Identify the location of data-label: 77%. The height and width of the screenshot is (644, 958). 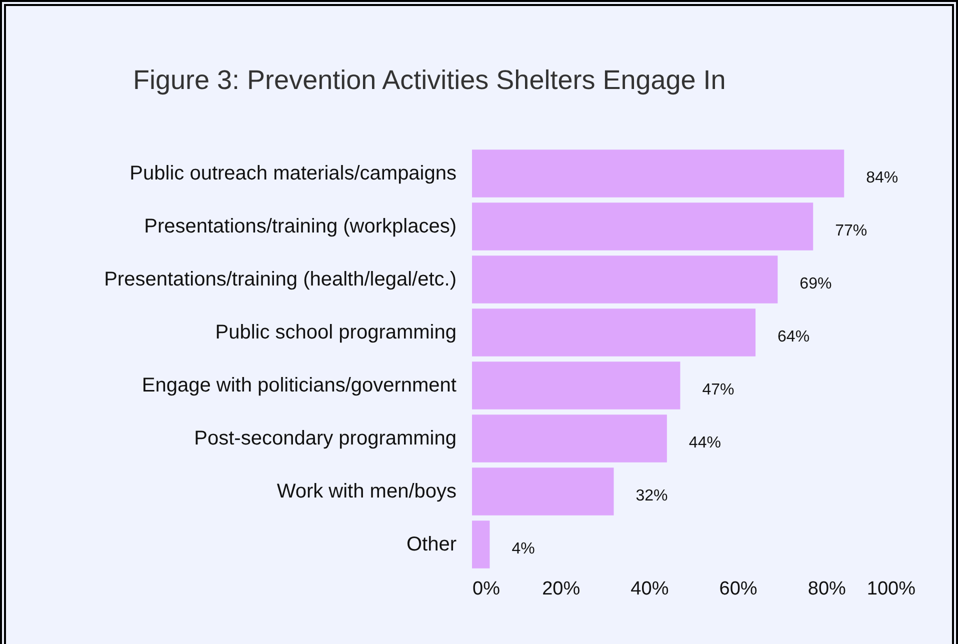
(851, 231).